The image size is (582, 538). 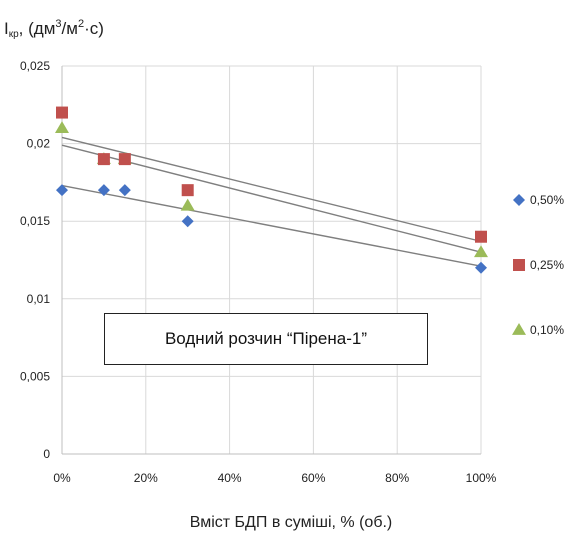 I want to click on y-tick-label: 0,01, so click(x=39, y=299).